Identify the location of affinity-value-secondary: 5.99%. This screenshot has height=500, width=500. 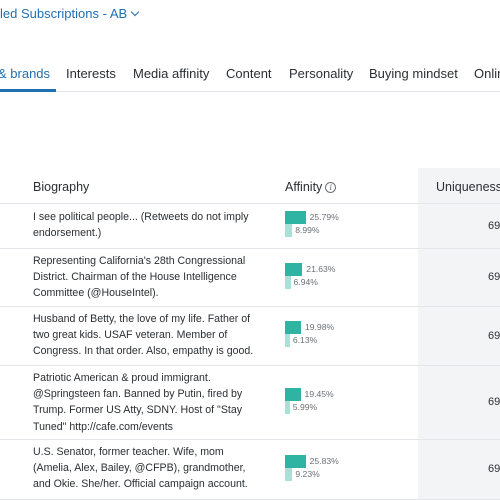
(305, 407).